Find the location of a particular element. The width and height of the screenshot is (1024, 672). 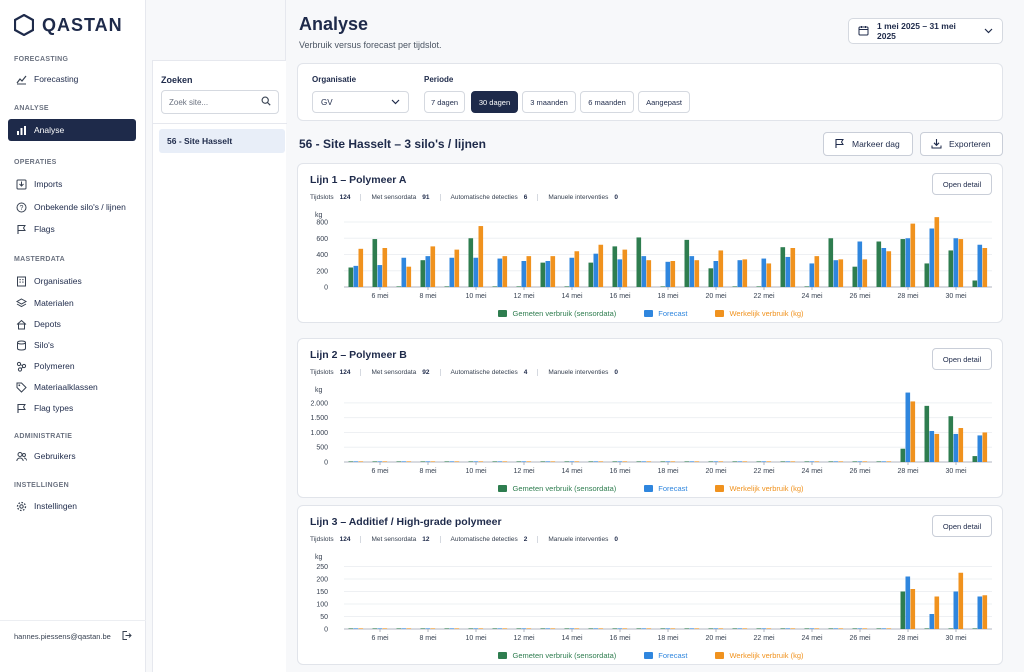

x-tick-label: 24 mei is located at coordinates (811, 296).